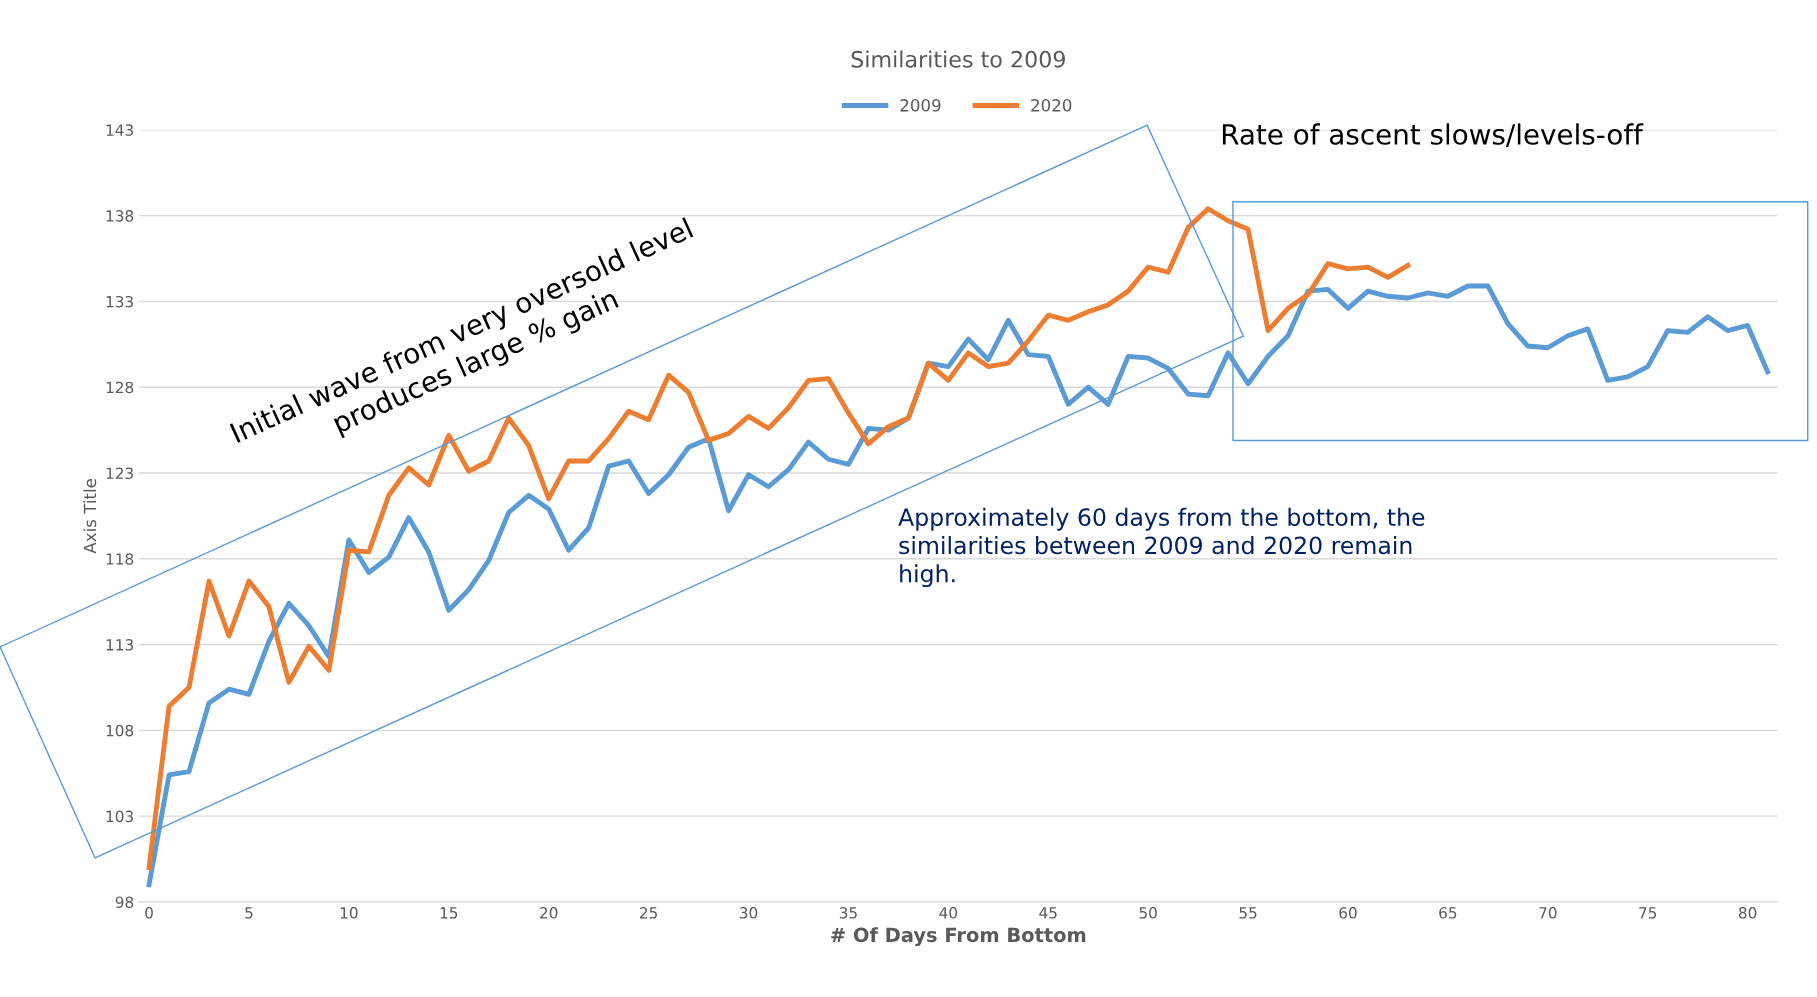 The height and width of the screenshot is (997, 1817). Describe the element at coordinates (1148, 913) in the screenshot. I see `x-tick-label: 50` at that location.